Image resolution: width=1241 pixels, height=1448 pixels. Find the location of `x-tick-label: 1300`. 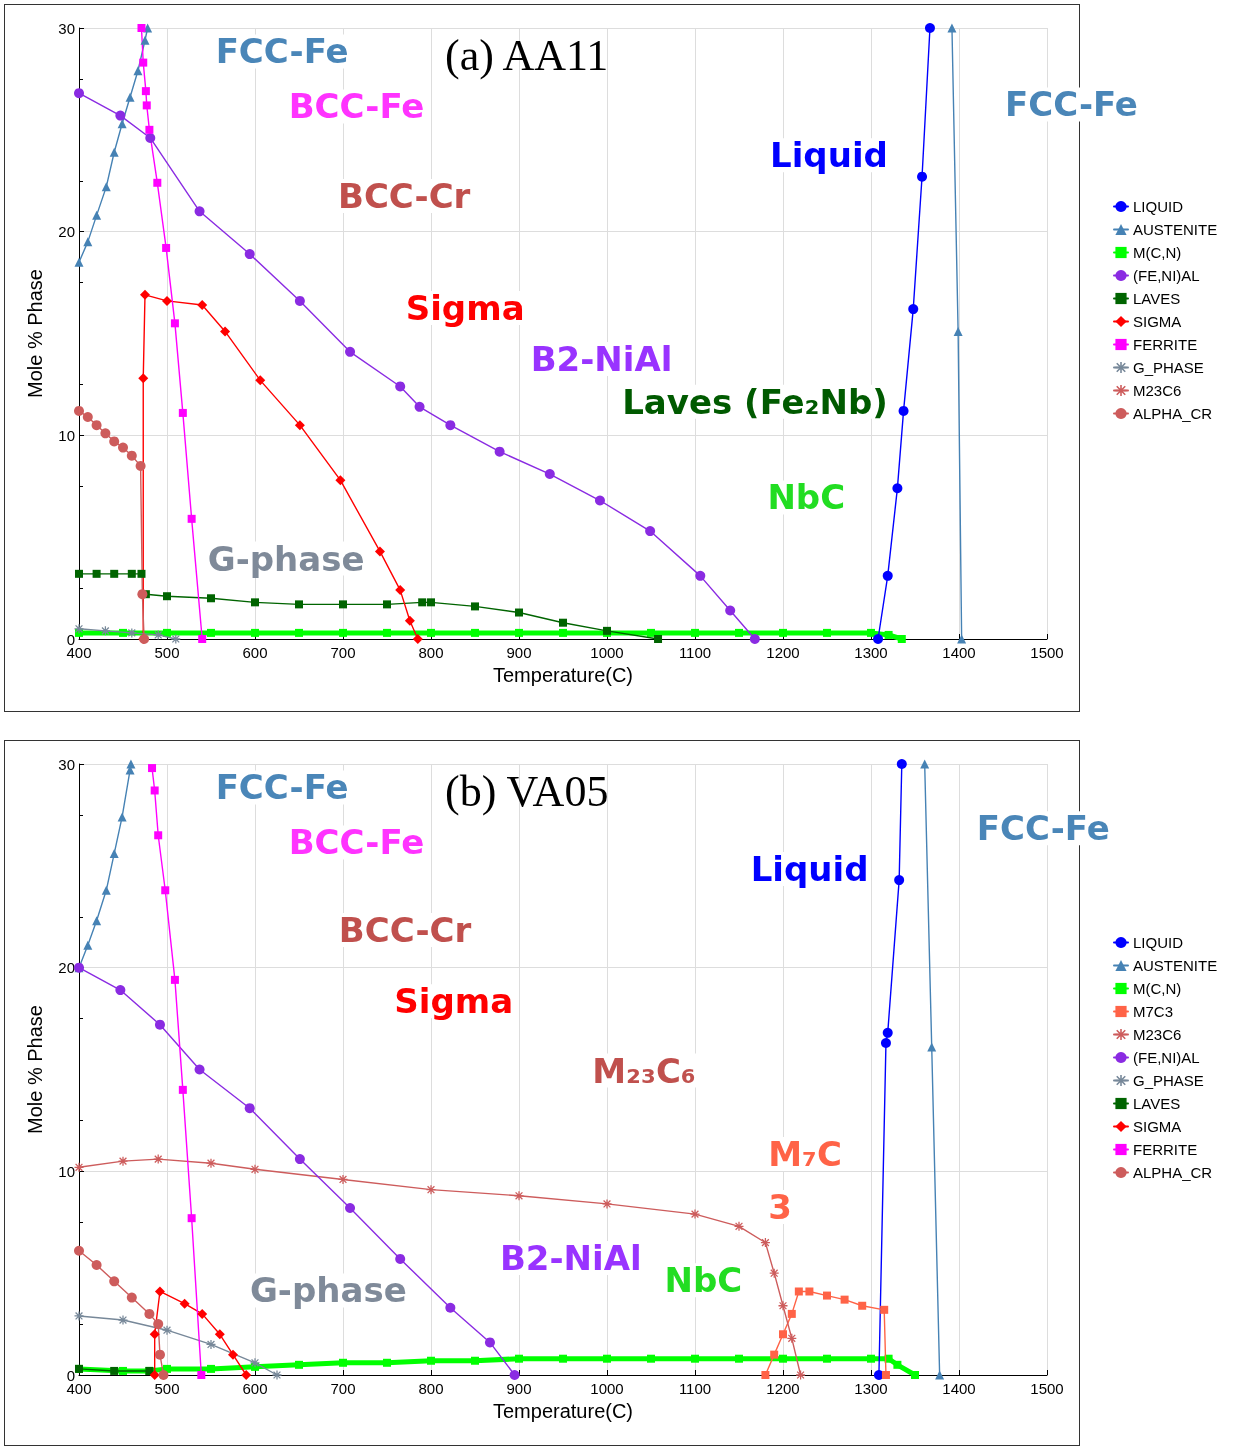

x-tick-label: 1300 is located at coordinates (871, 1388).